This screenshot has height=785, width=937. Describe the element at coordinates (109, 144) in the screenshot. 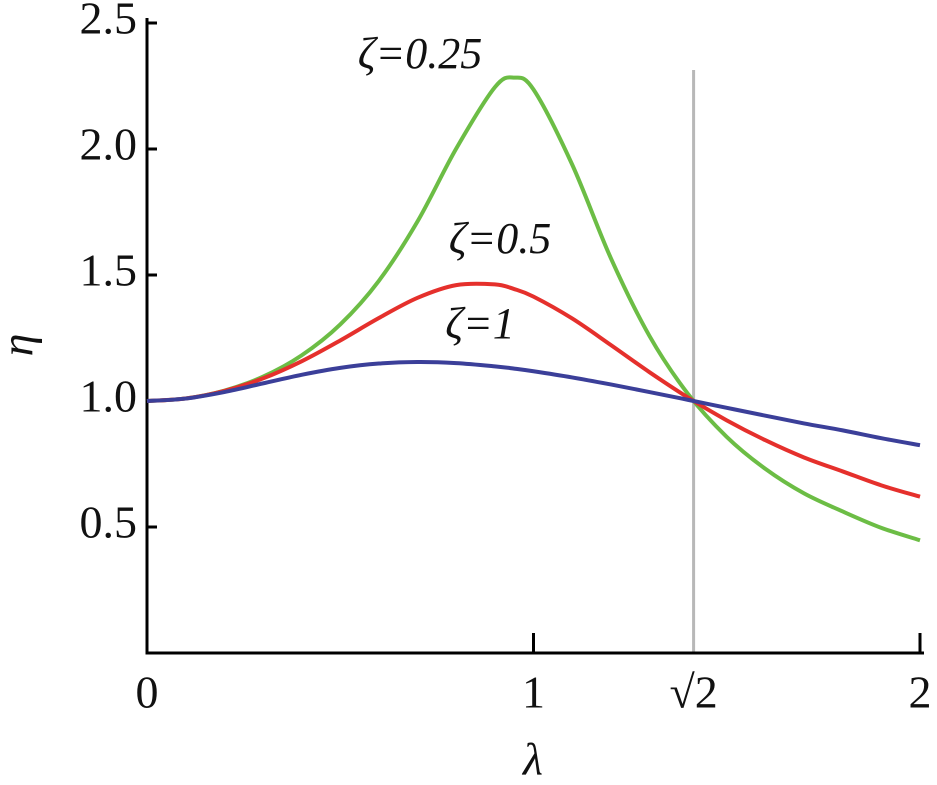

I see `y-tick-label: 2.0` at that location.